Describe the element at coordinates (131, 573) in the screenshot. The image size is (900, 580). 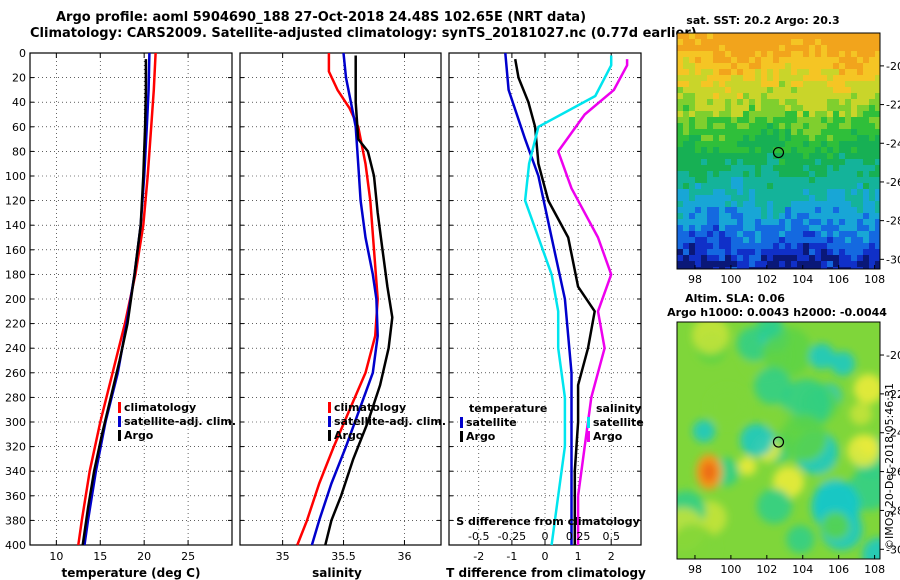
I see `temperature-x-label: temperature (deg C)` at that location.